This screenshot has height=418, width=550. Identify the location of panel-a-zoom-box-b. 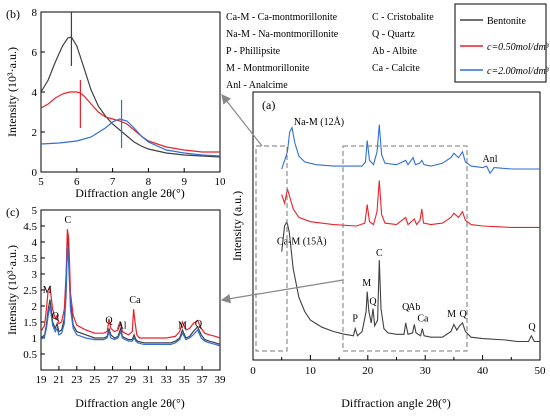
(271, 248).